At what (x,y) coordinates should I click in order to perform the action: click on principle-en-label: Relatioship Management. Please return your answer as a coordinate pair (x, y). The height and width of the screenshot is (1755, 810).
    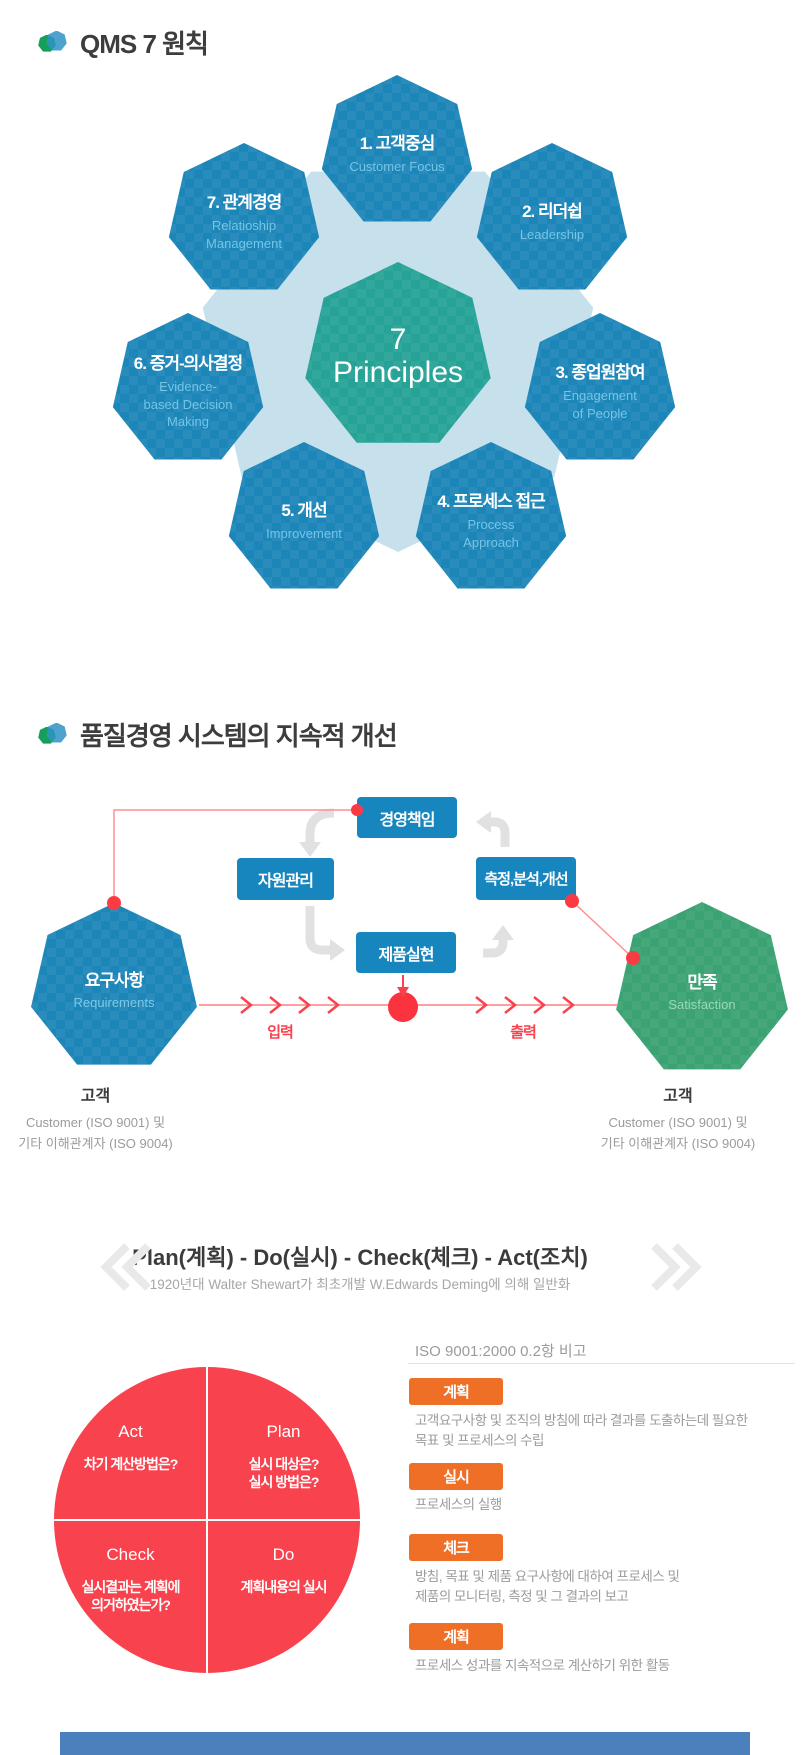
    Looking at the image, I should click on (244, 234).